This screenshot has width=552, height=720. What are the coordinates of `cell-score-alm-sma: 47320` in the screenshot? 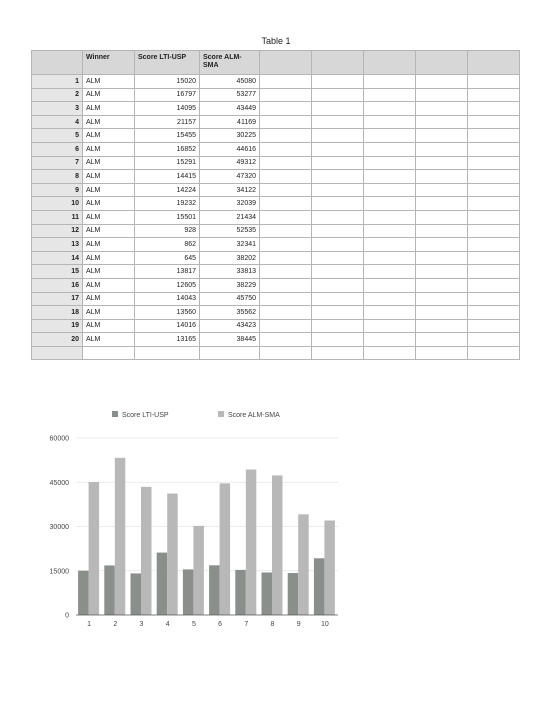 It's located at (229, 176).